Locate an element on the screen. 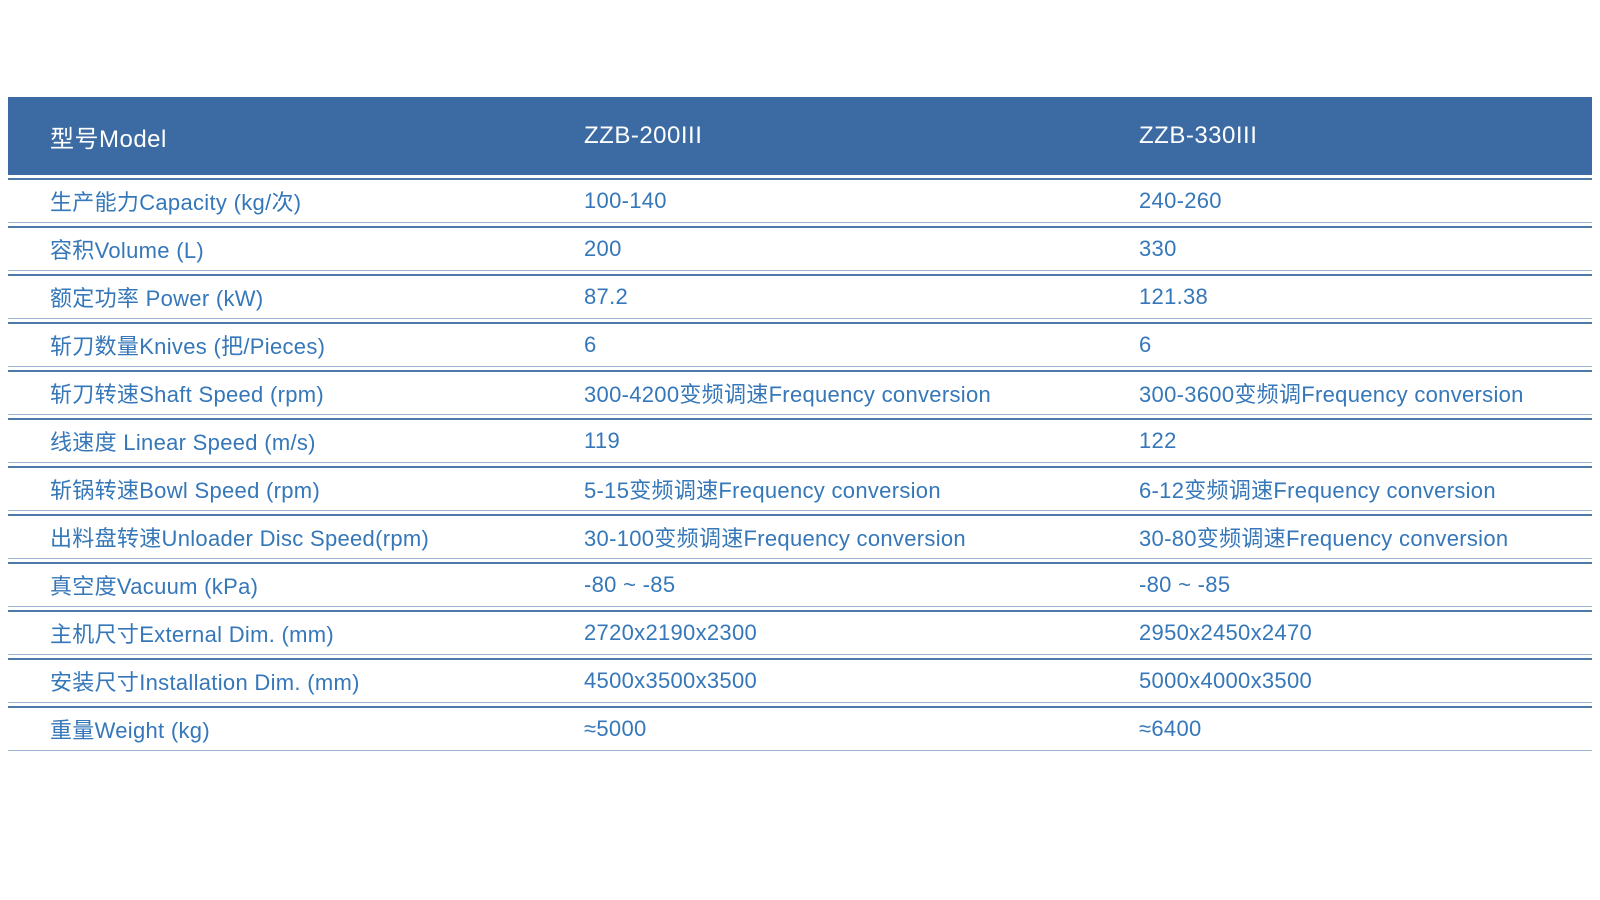  spec-value-cell-zzb200: 300-4200变频调速Frequency conversion is located at coordinates (859, 392).